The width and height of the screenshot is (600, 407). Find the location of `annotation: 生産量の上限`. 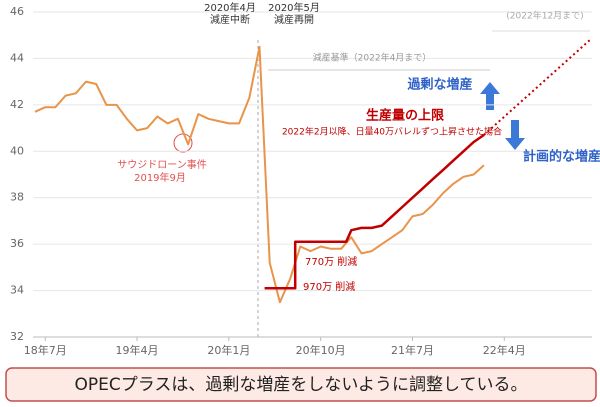

annotation: 生産量の上限 is located at coordinates (405, 116).